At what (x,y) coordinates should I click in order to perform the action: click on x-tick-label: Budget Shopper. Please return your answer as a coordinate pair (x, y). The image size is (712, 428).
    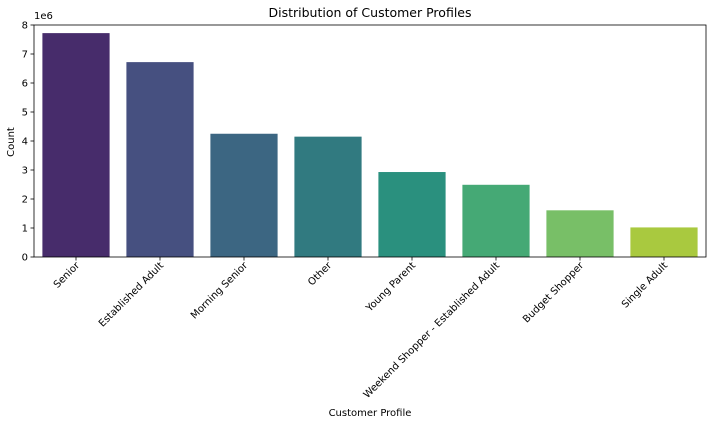
    Looking at the image, I should click on (554, 293).